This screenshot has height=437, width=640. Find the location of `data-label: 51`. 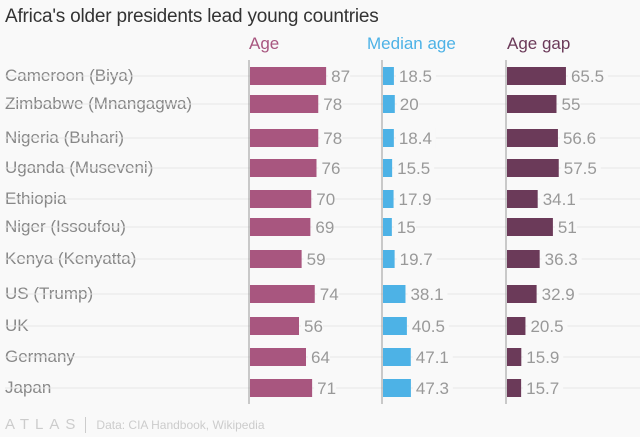

data-label: 51 is located at coordinates (567, 227).